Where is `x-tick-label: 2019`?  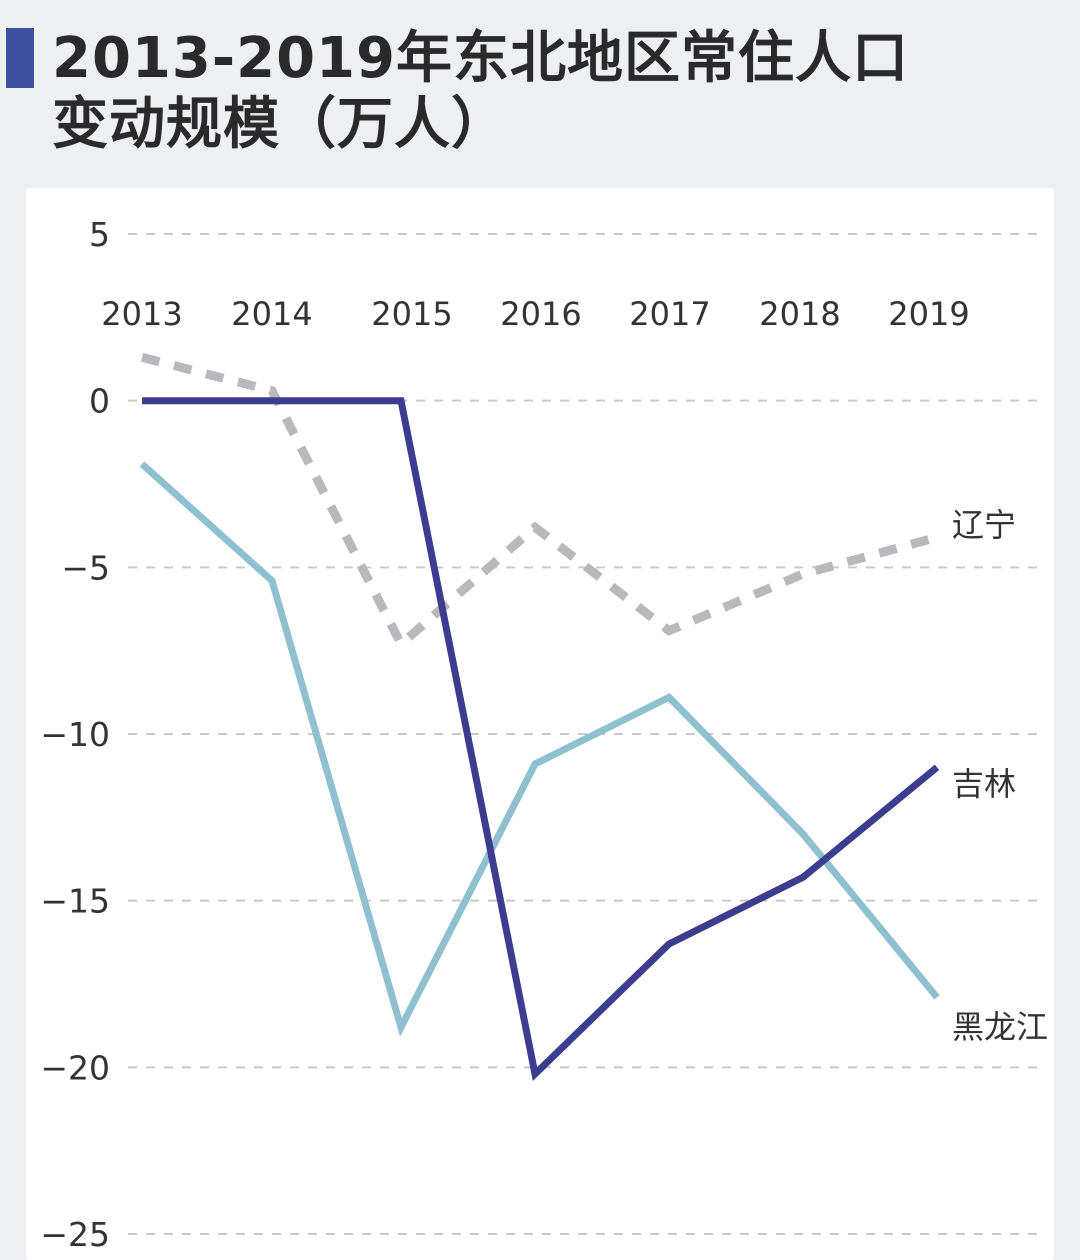
x-tick-label: 2019 is located at coordinates (928, 314).